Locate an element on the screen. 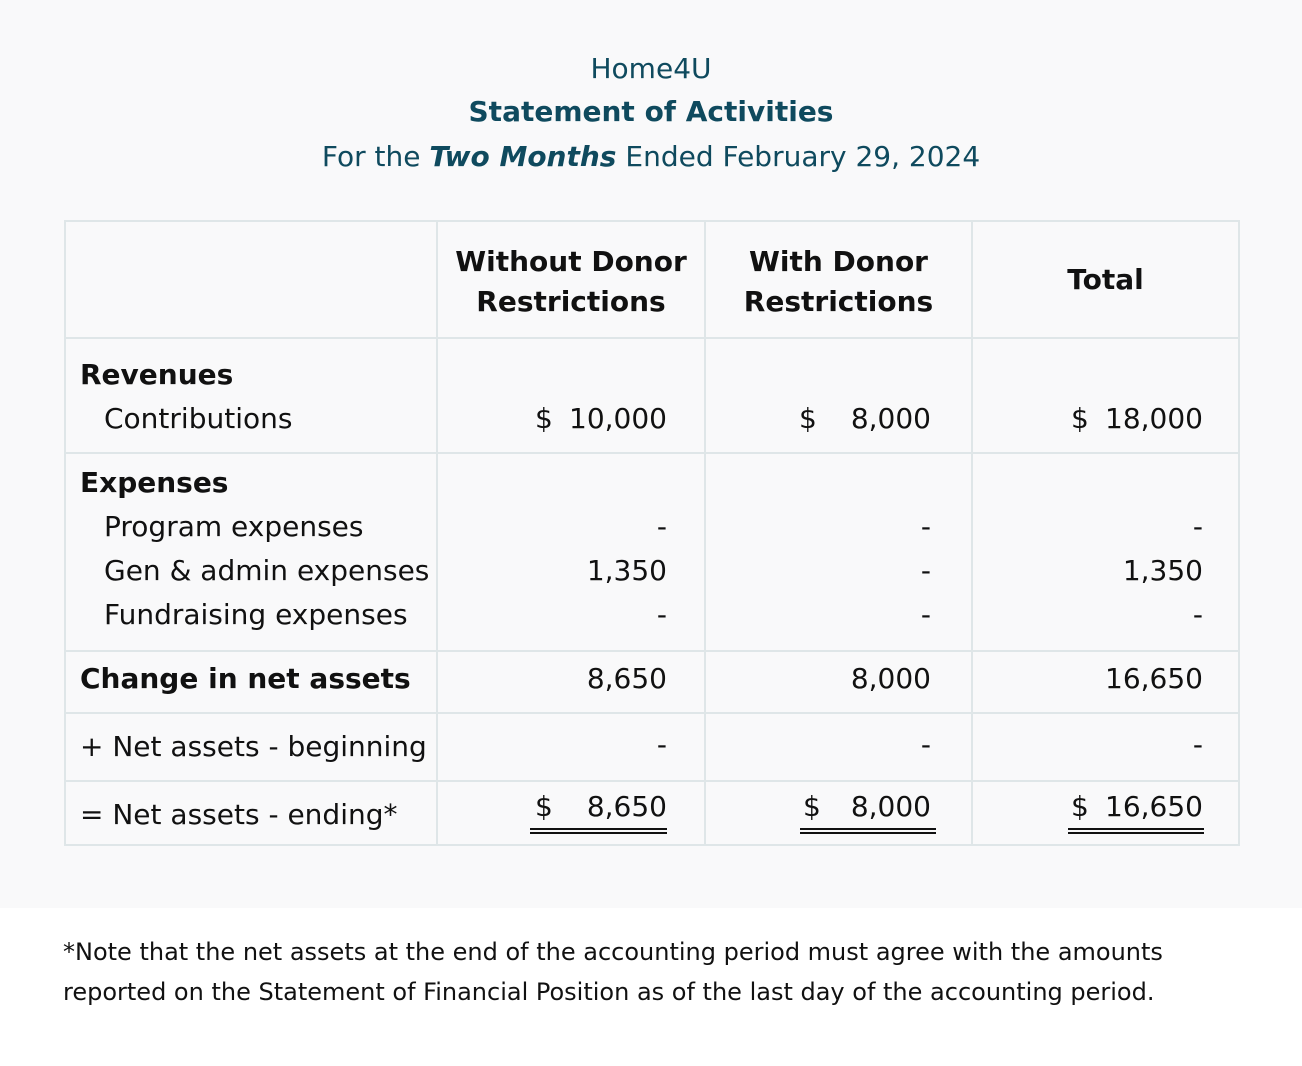  ending-total: 16,650 is located at coordinates (1154, 806).